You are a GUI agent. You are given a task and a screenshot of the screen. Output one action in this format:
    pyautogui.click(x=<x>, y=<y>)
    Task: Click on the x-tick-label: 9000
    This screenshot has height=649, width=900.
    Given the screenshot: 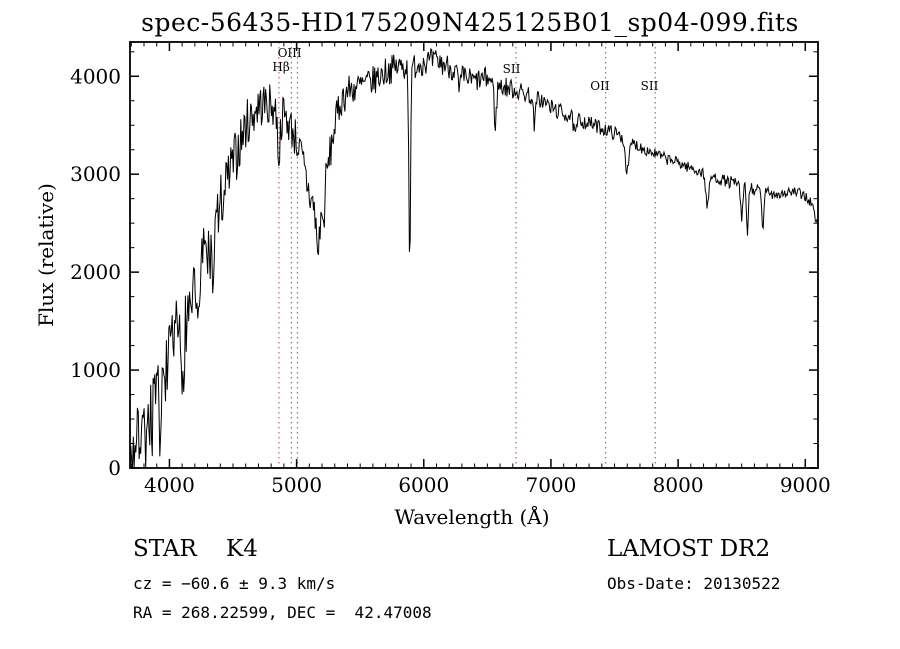 What is the action you would take?
    pyautogui.click(x=805, y=485)
    